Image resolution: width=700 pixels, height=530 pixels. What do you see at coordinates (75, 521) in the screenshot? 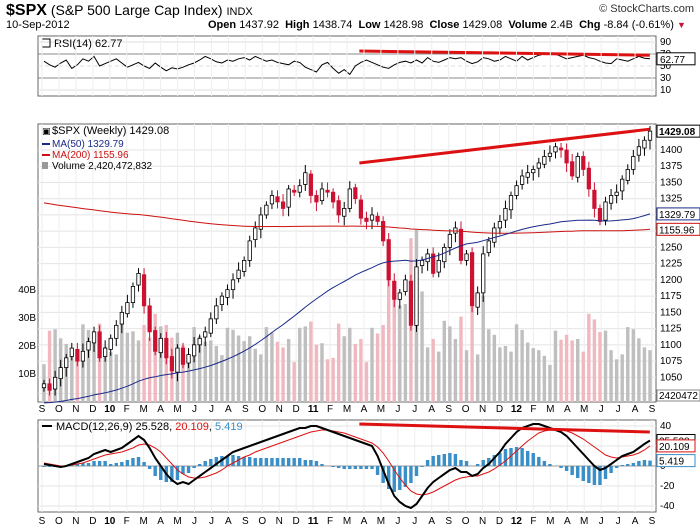
I see `x-axis-label-bottom: N` at bounding box center [75, 521].